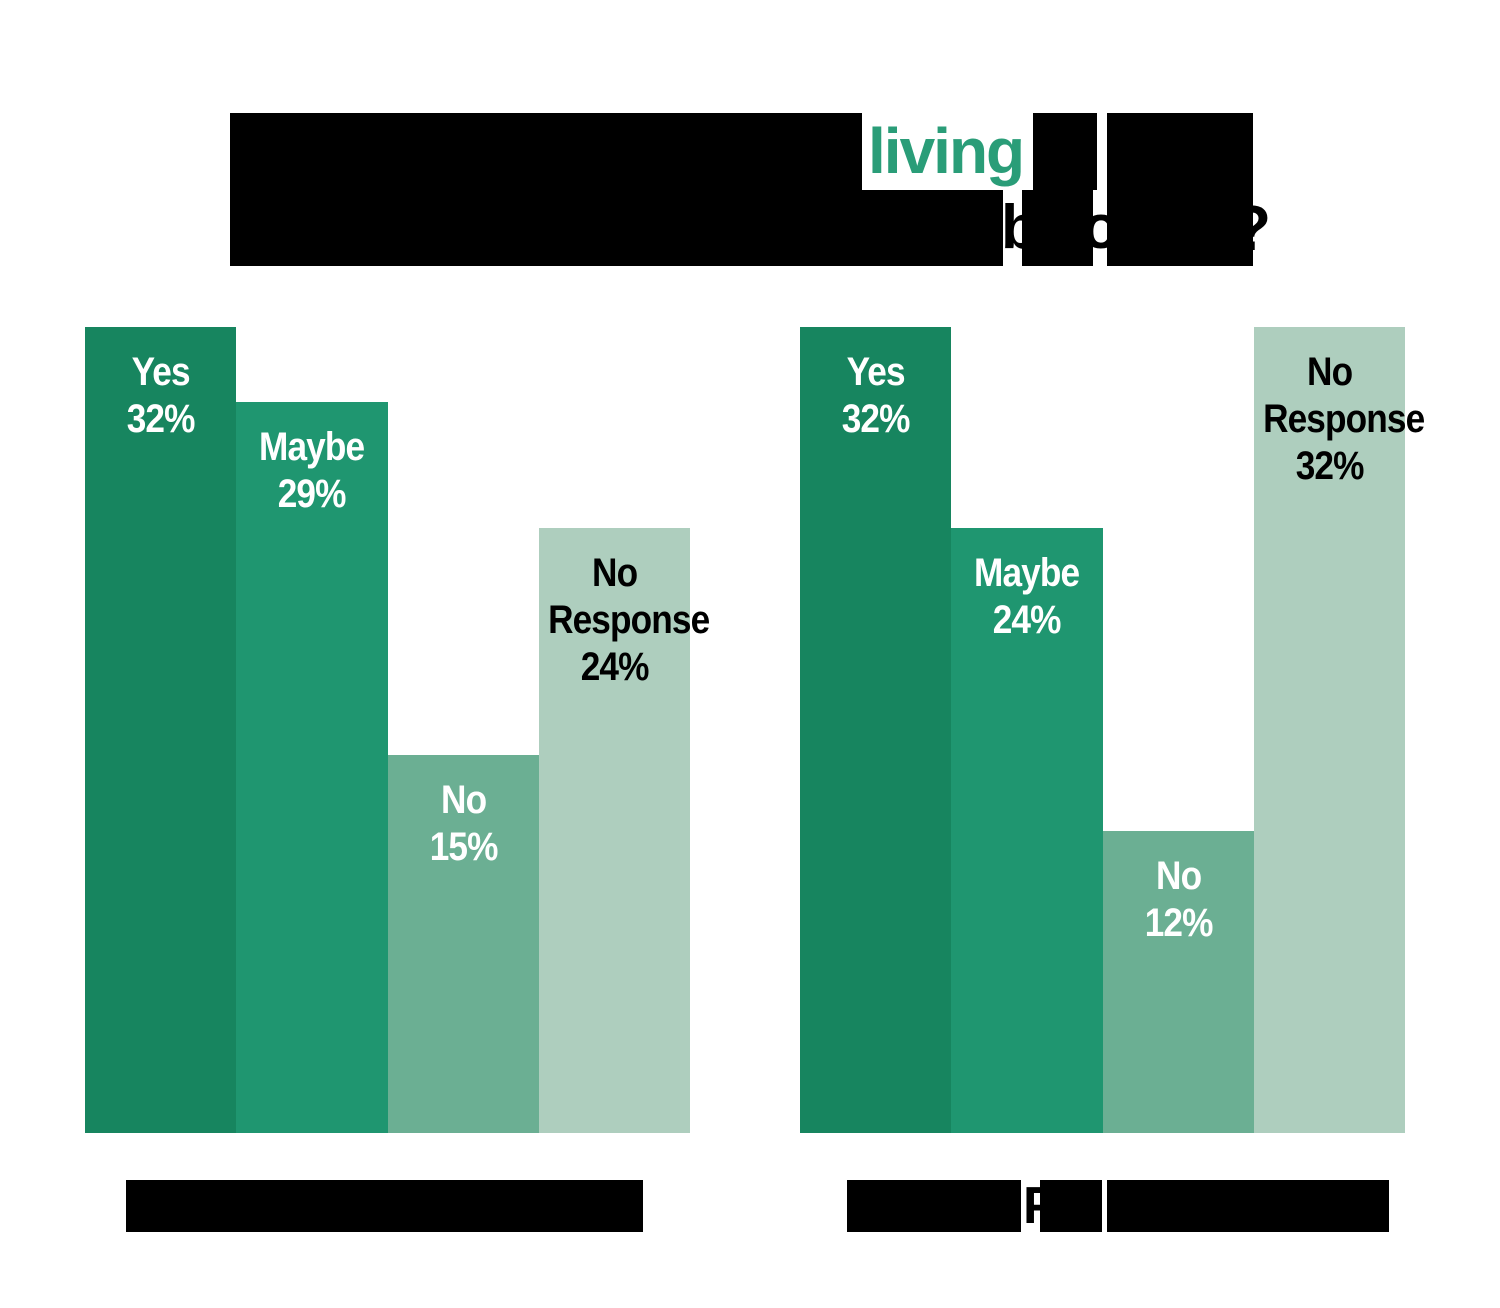  What do you see at coordinates (1027, 830) in the screenshot?
I see `bar-maybe: Maybe 24%` at bounding box center [1027, 830].